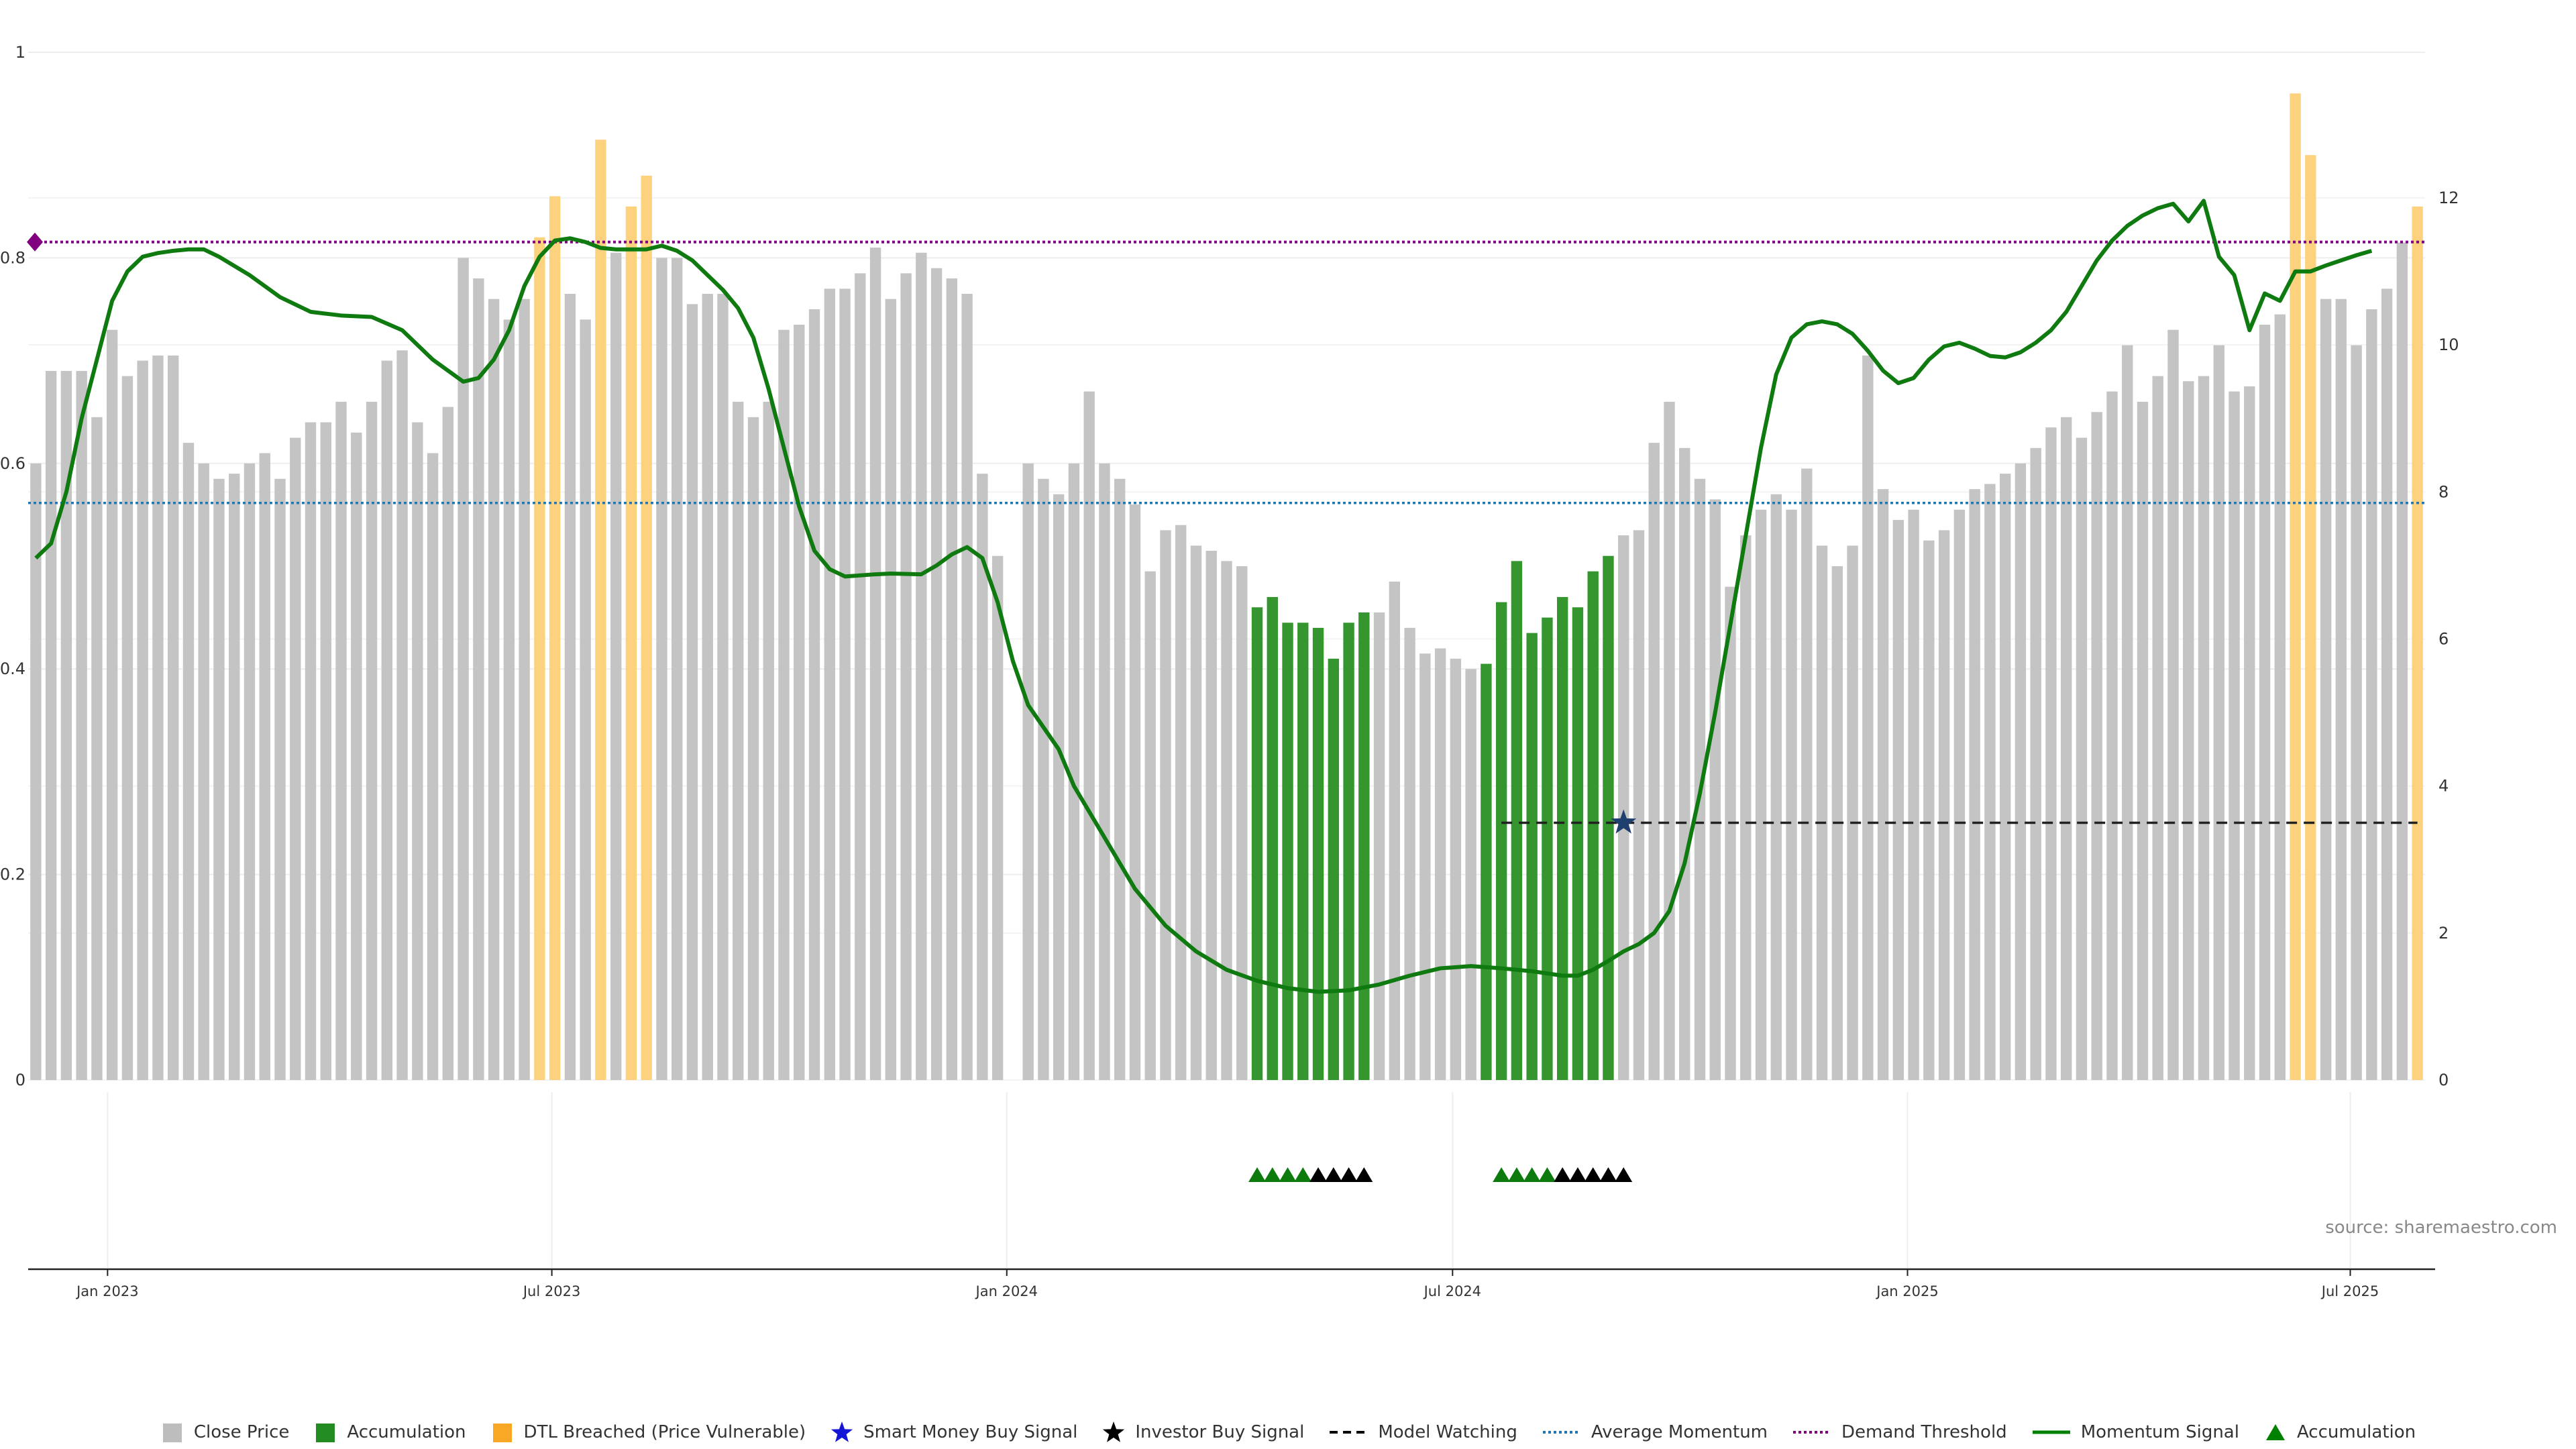 This screenshot has height=1449, width=2576. I want to click on right-axis-tick: 10, so click(2448, 344).